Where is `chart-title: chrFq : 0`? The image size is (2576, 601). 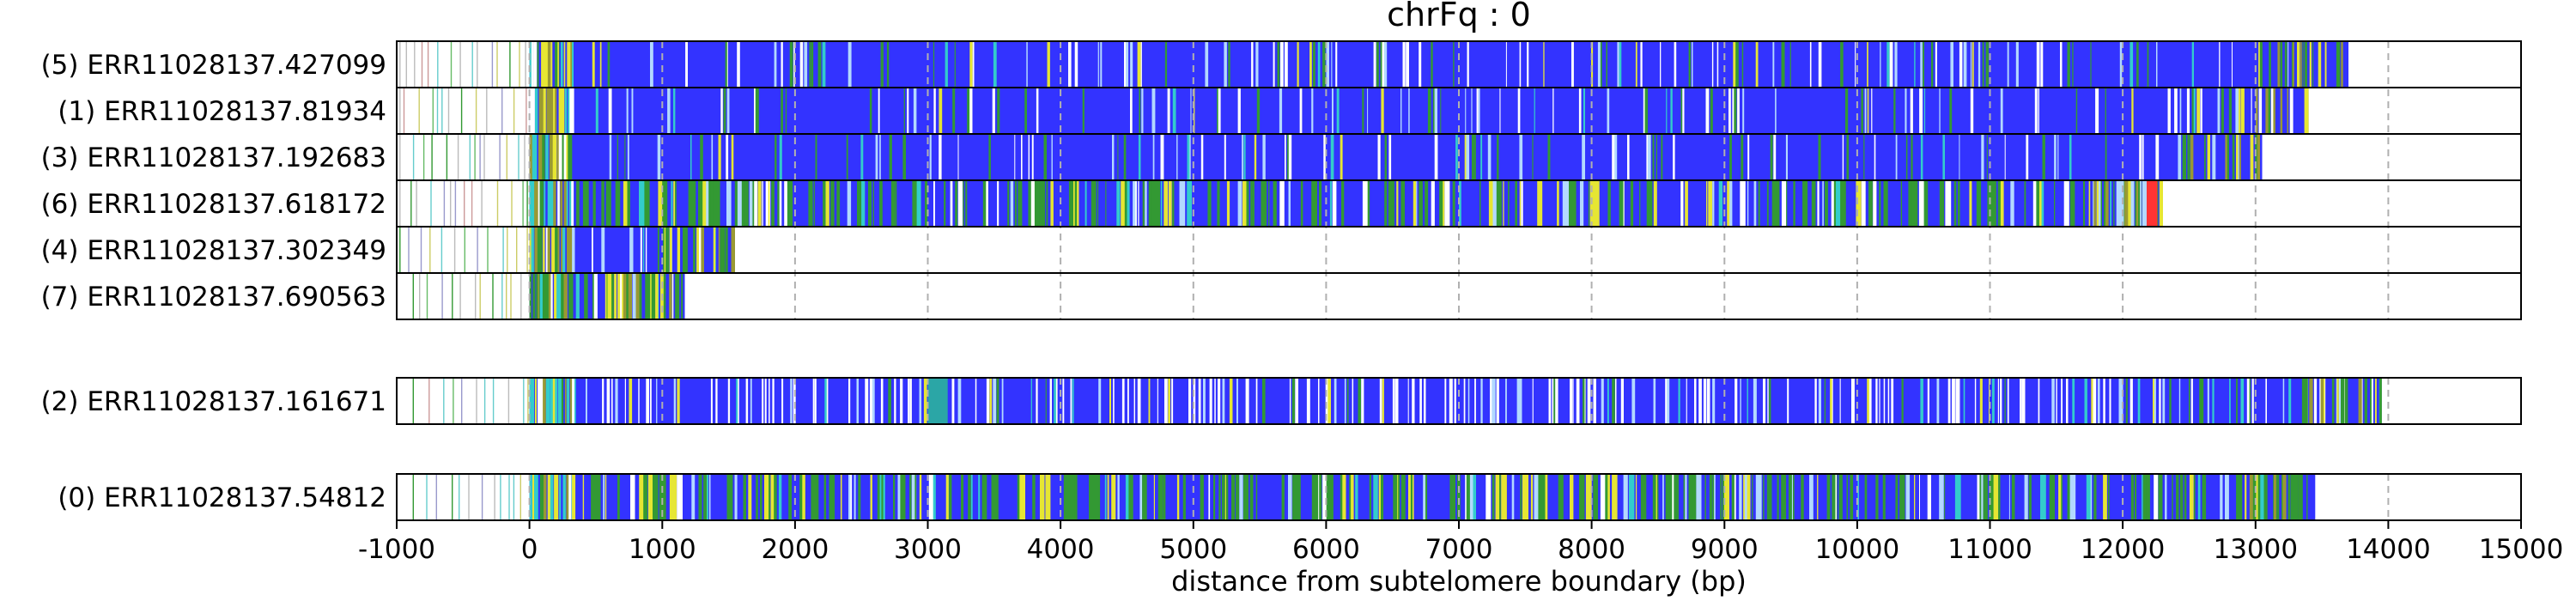 chart-title: chrFq : 0 is located at coordinates (1459, 16).